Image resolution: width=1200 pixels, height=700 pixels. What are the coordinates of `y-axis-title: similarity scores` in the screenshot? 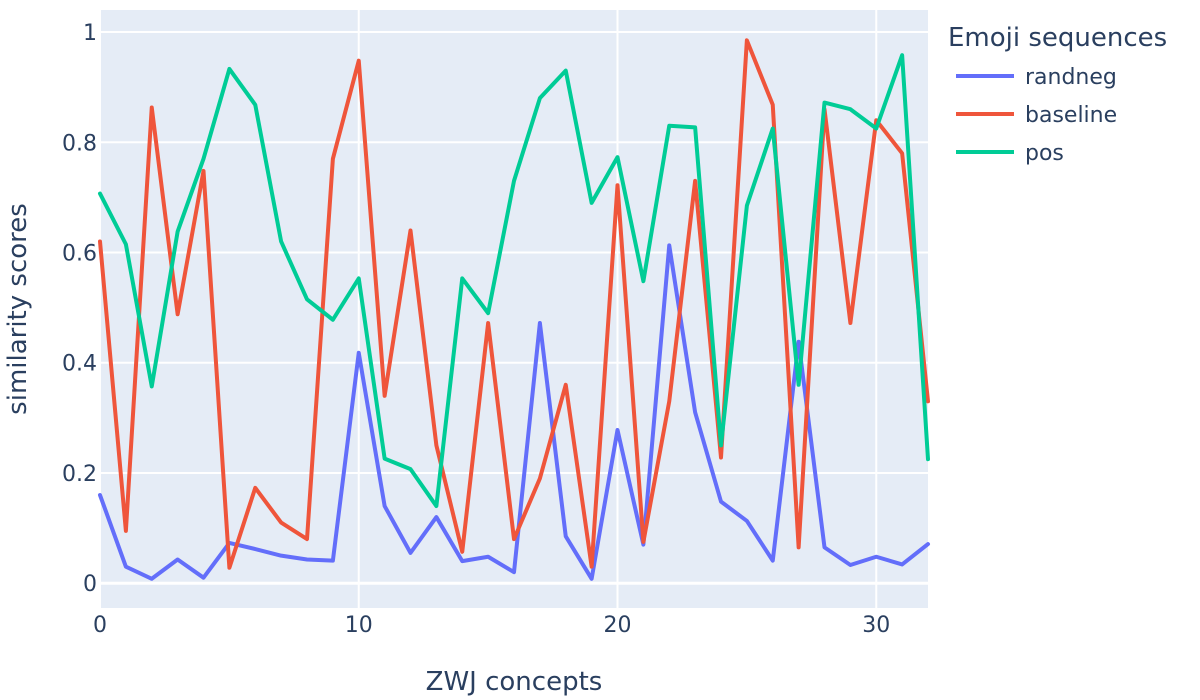 It's located at (18, 309).